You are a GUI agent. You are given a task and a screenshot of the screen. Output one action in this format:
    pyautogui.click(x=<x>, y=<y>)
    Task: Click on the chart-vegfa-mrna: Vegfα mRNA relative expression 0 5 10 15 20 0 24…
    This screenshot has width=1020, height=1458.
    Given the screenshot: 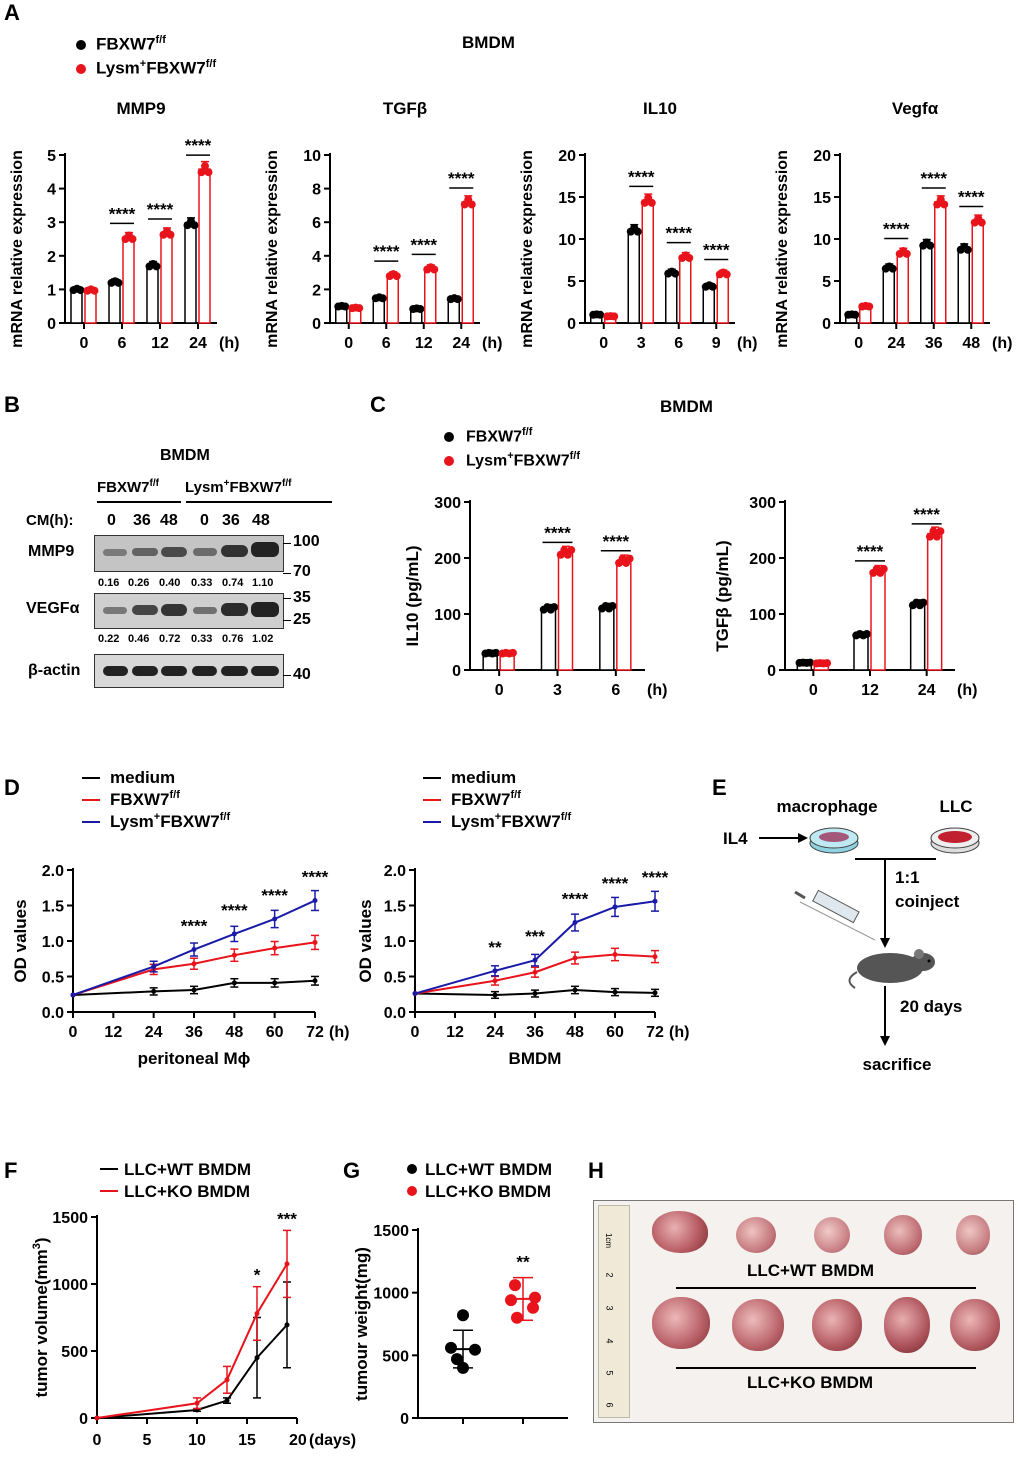 What is the action you would take?
    pyautogui.click(x=893, y=225)
    